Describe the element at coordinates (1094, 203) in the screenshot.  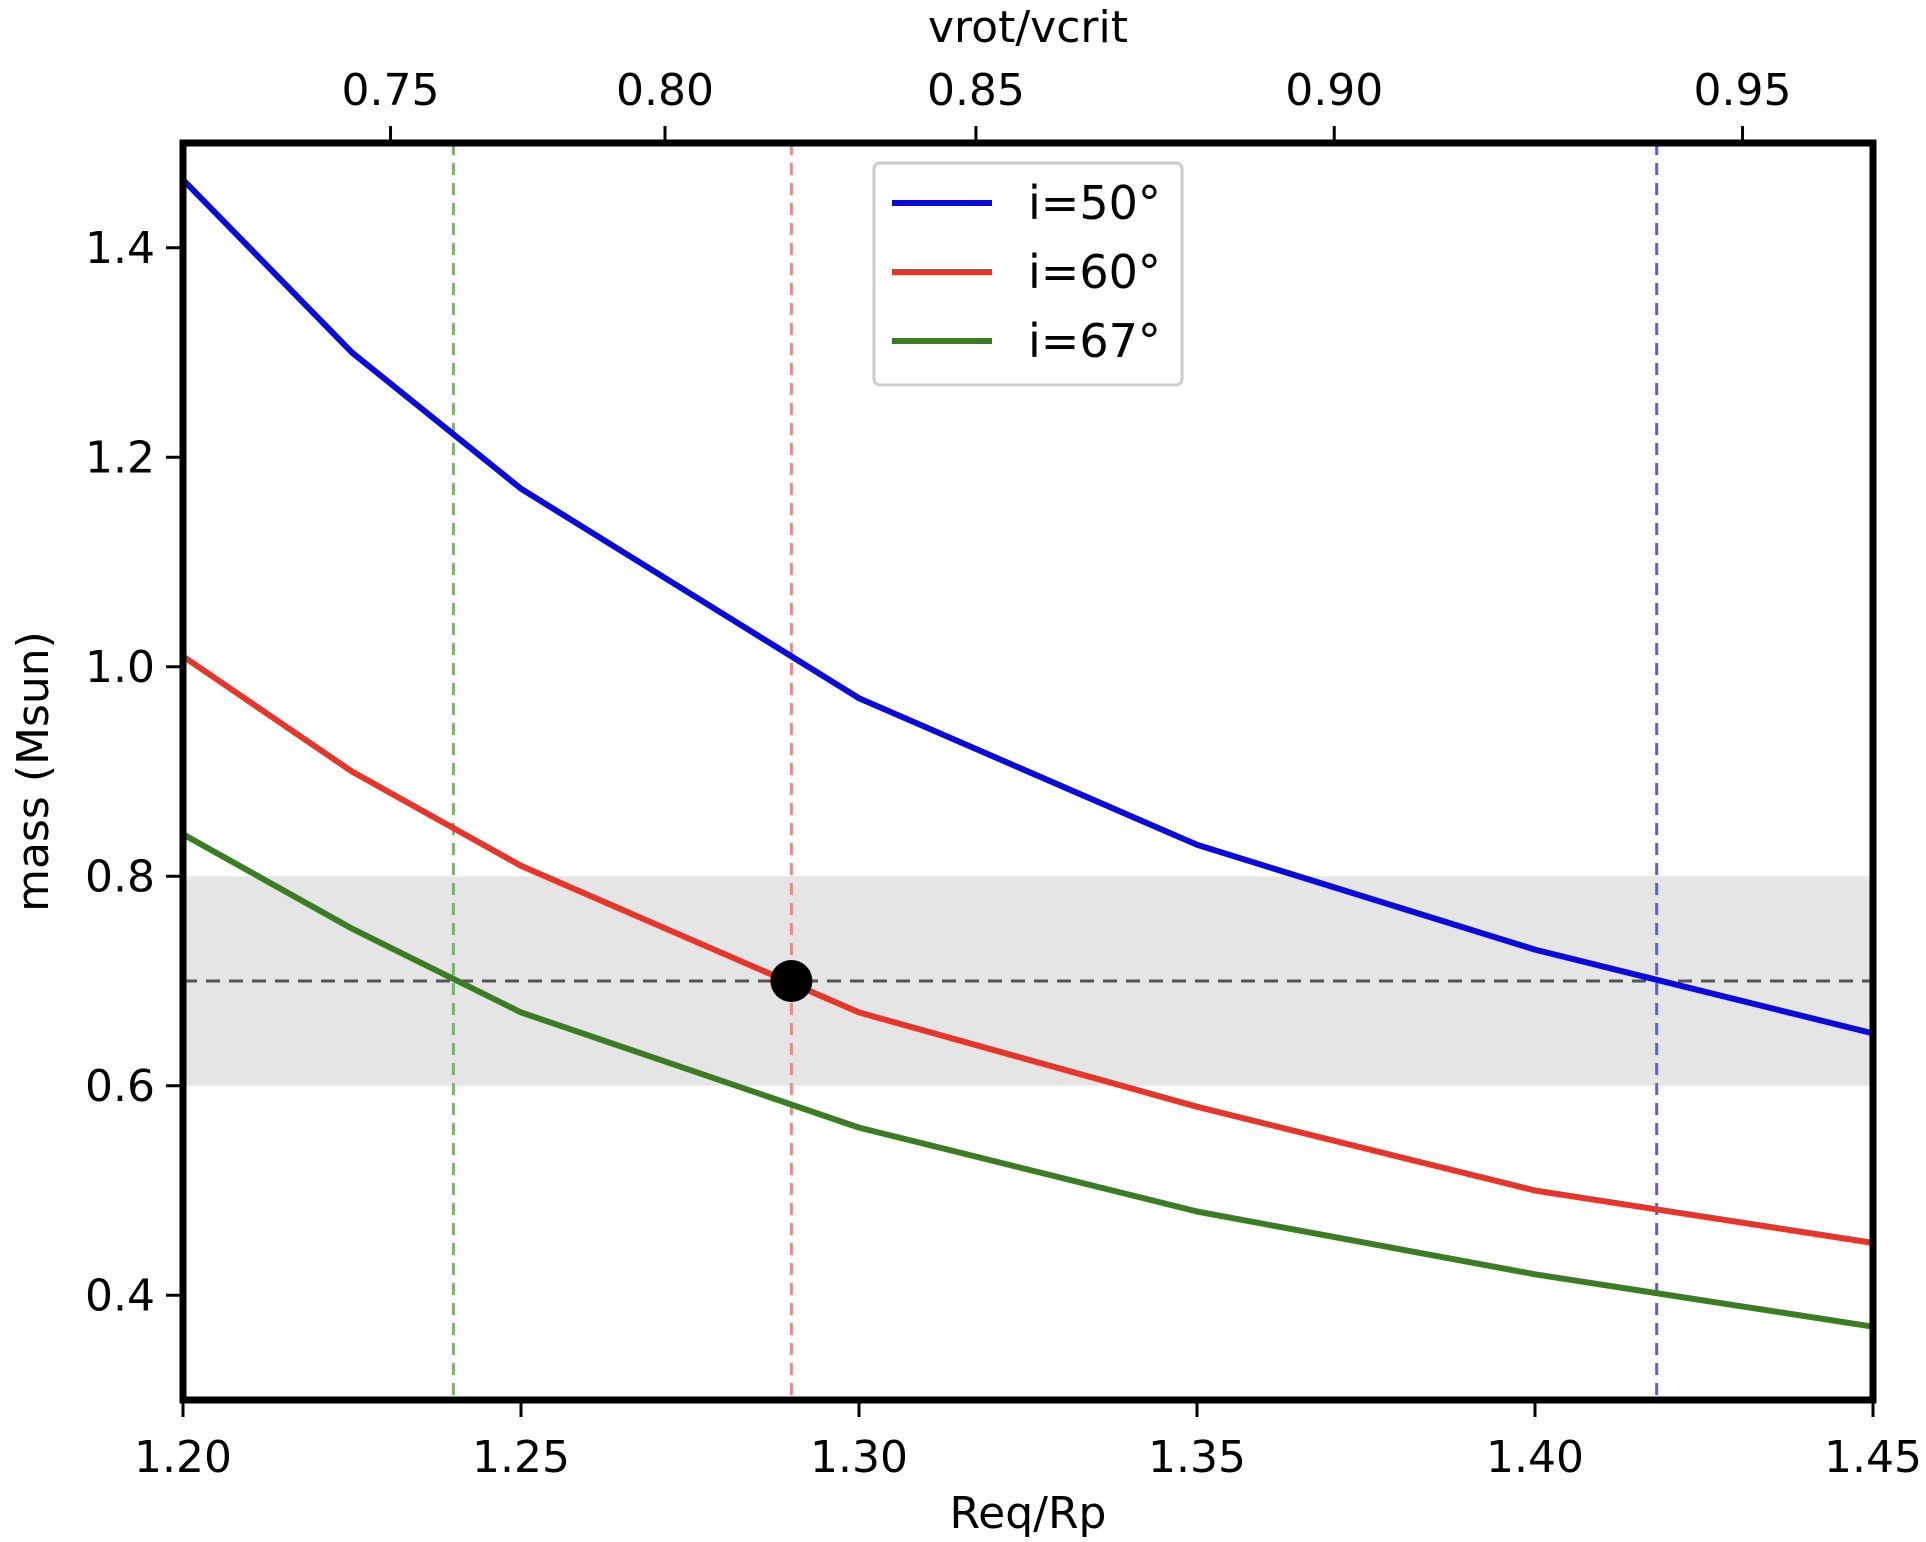
I see `legend-label-0: i=50°` at that location.